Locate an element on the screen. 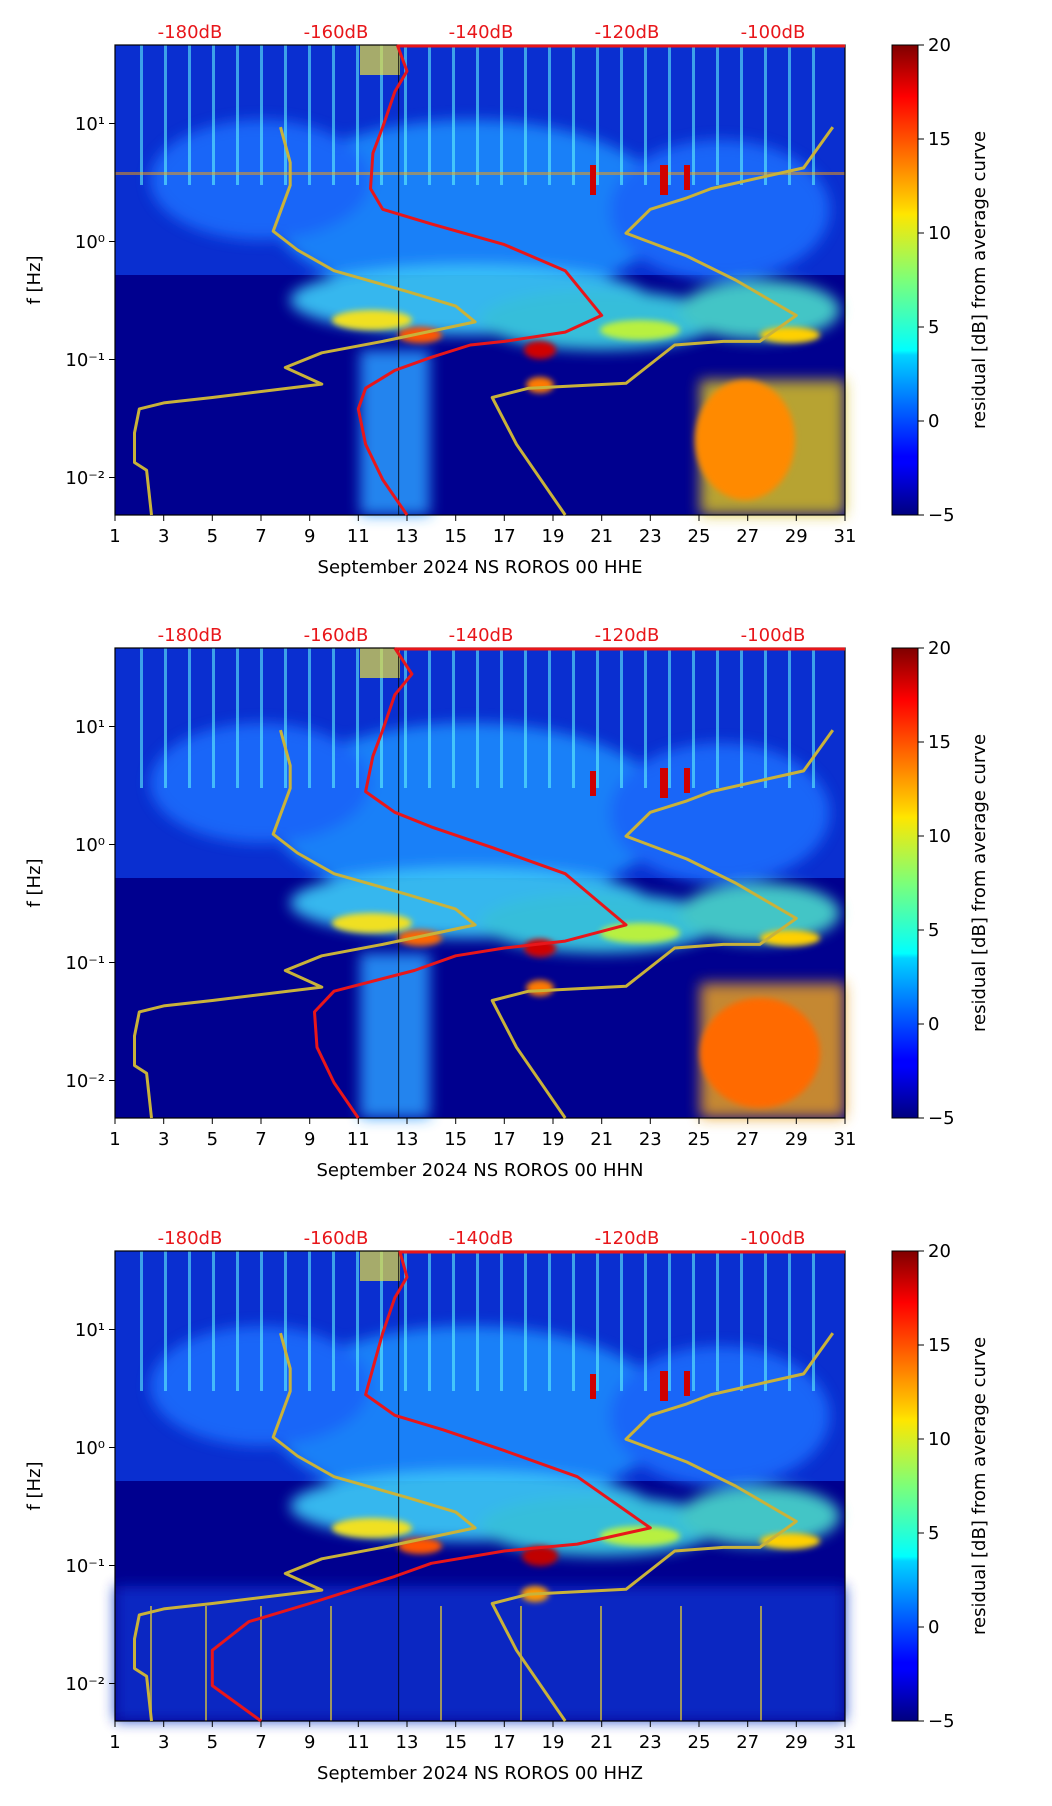 The image size is (1052, 1806). x-axis-label: September 2024 NS ROROS 00 HHE is located at coordinates (480, 567).